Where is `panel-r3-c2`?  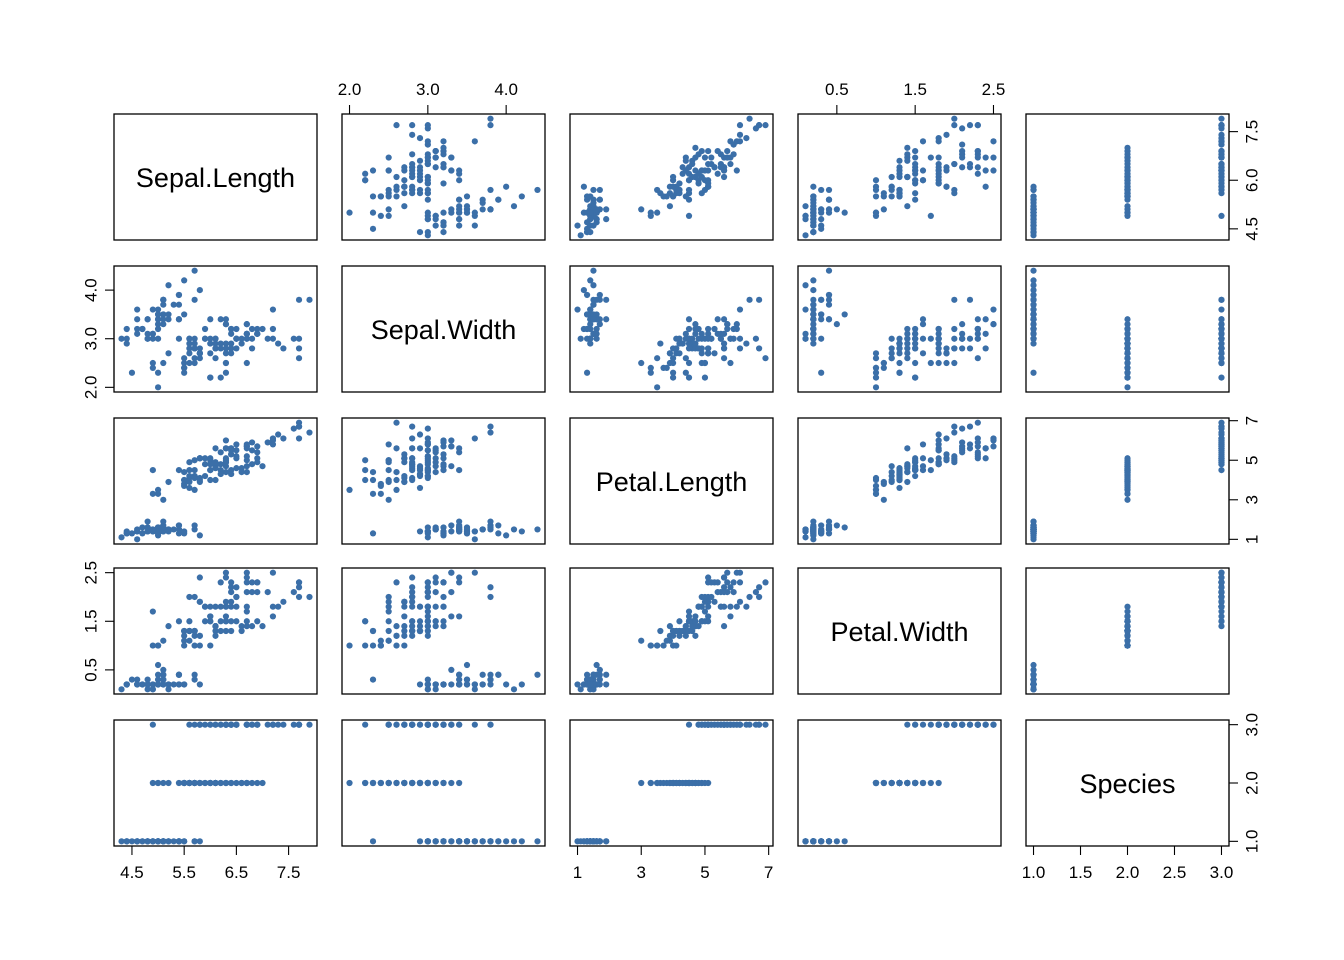 panel-r3-c2 is located at coordinates (443, 481).